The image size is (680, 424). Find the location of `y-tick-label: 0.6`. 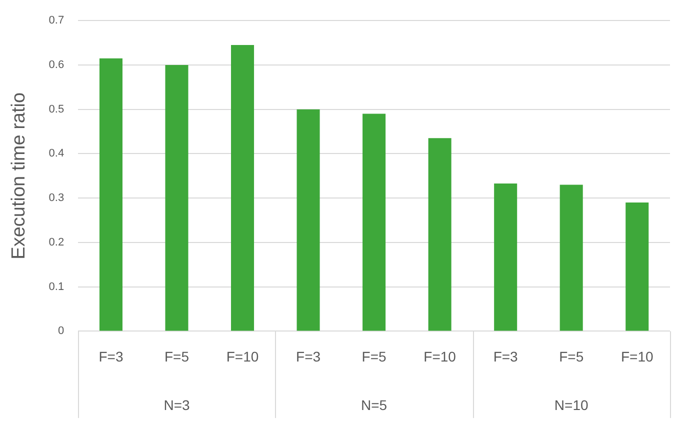

y-tick-label: 0.6 is located at coordinates (56, 65).